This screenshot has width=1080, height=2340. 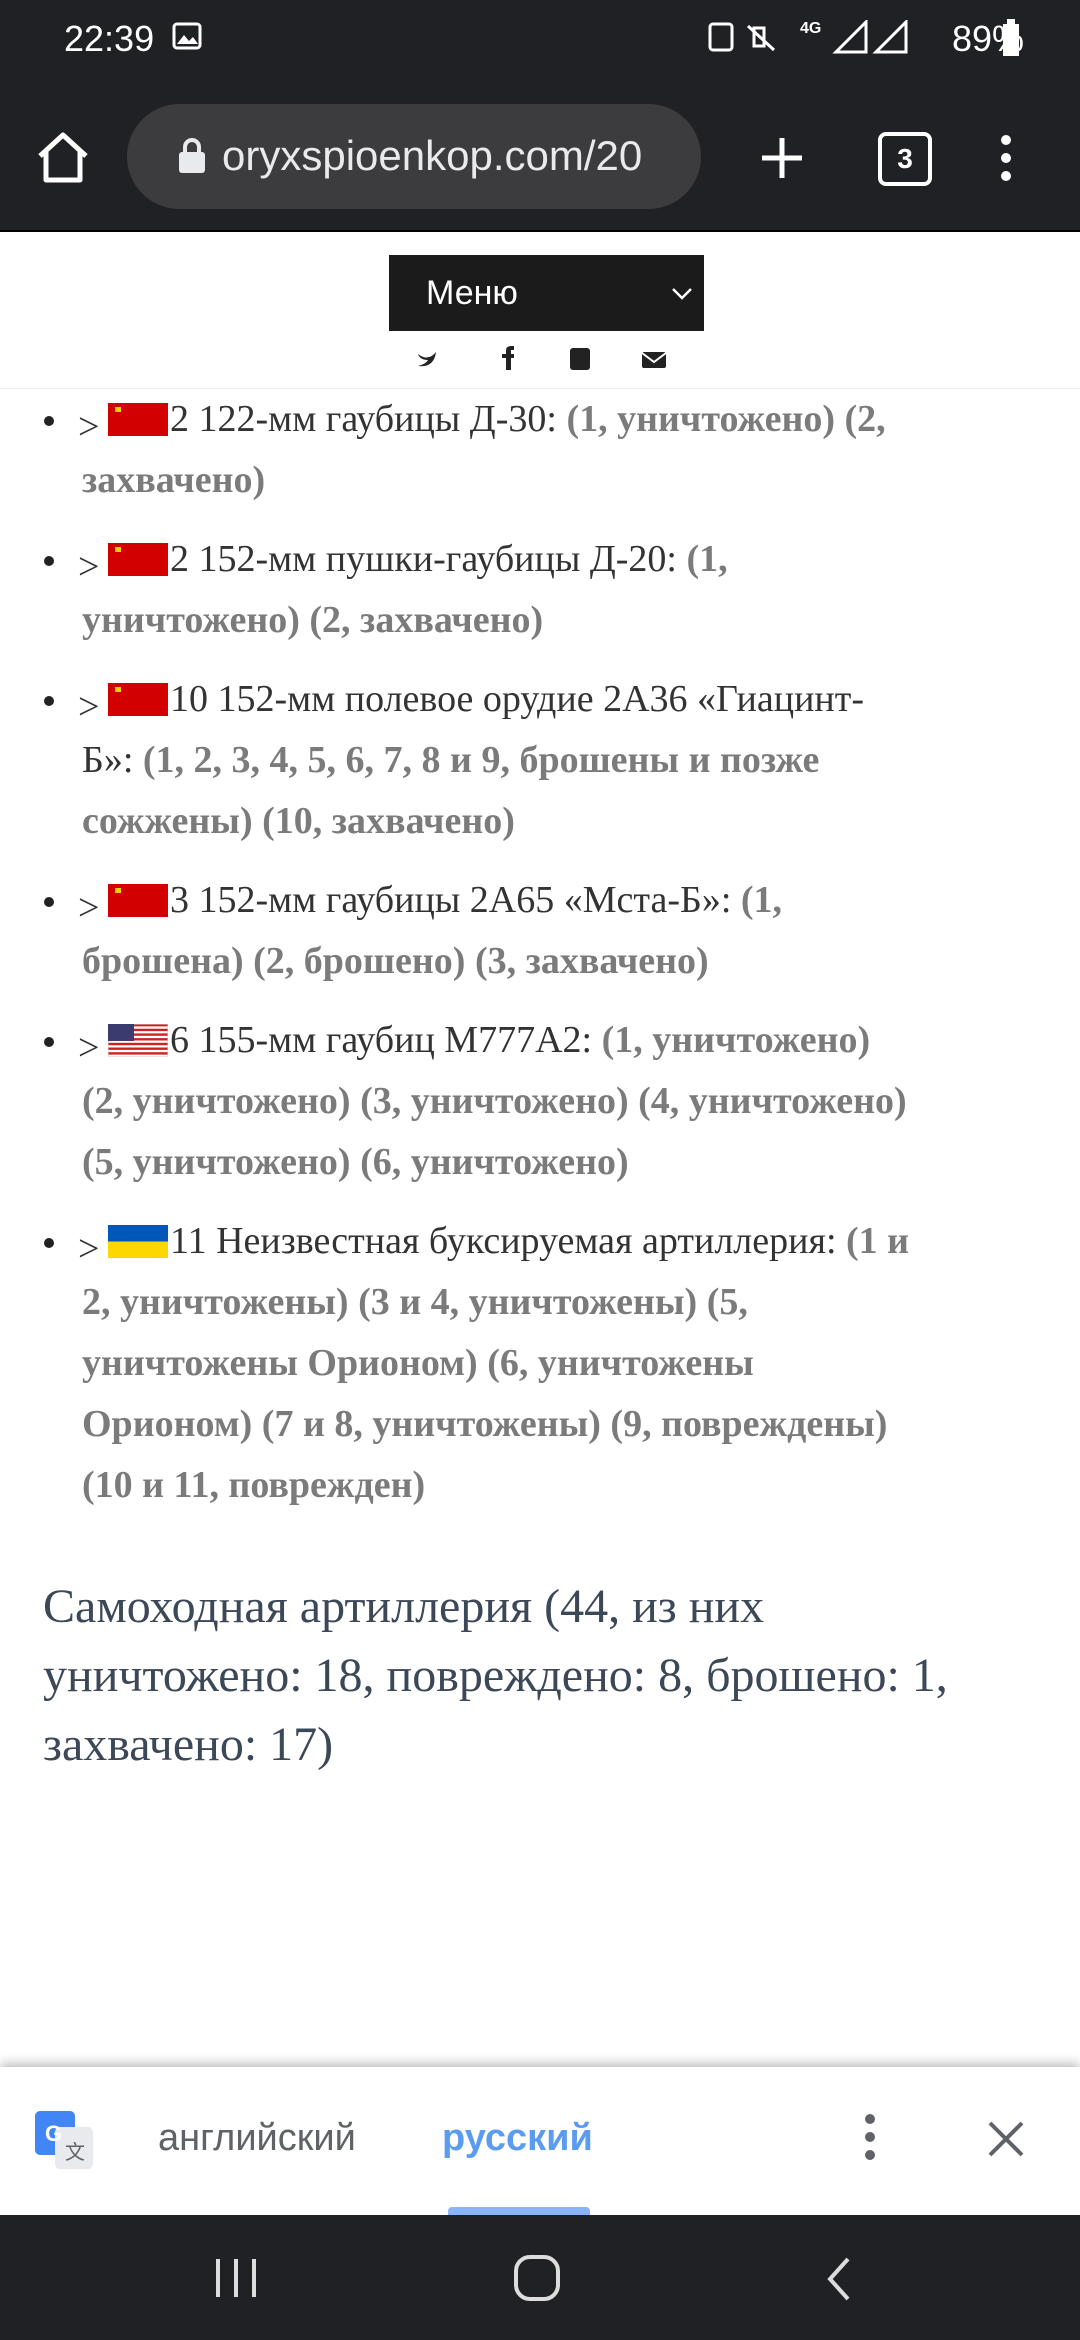 What do you see at coordinates (591, 961) in the screenshot?
I see `item-detail: (3, захвачено)` at bounding box center [591, 961].